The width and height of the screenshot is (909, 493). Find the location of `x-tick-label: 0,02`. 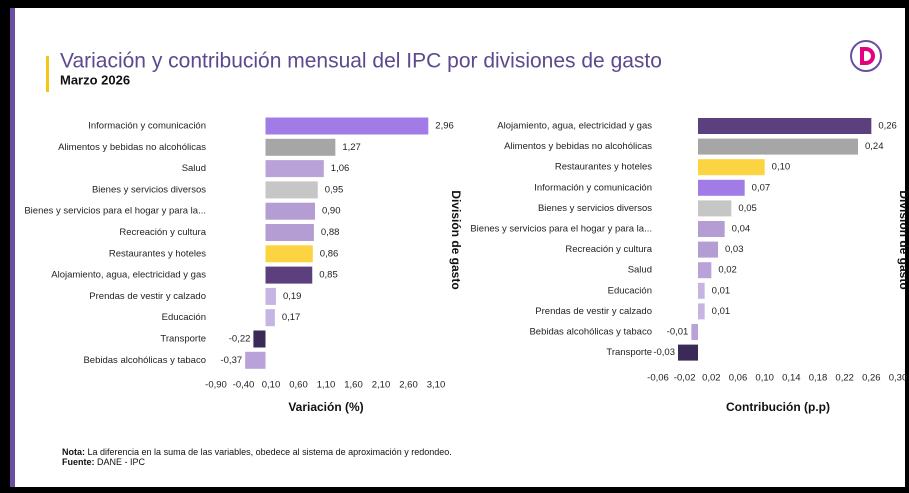

x-tick-label: 0,02 is located at coordinates (711, 378).